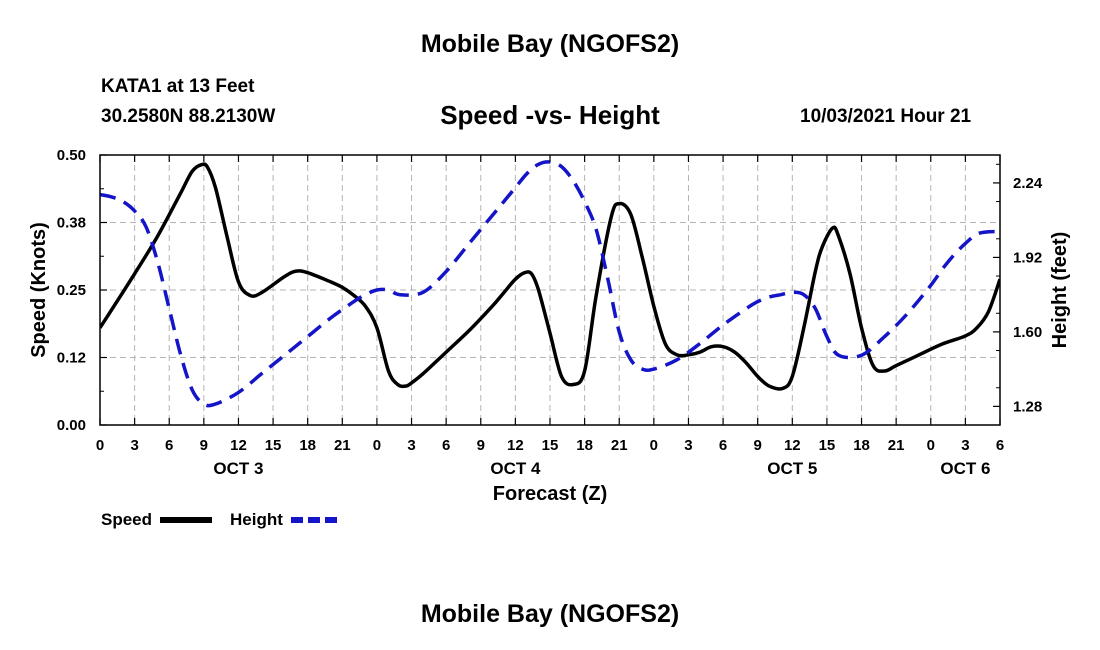  What do you see at coordinates (1027, 406) in the screenshot?
I see `y2-tick-label: 1.28` at bounding box center [1027, 406].